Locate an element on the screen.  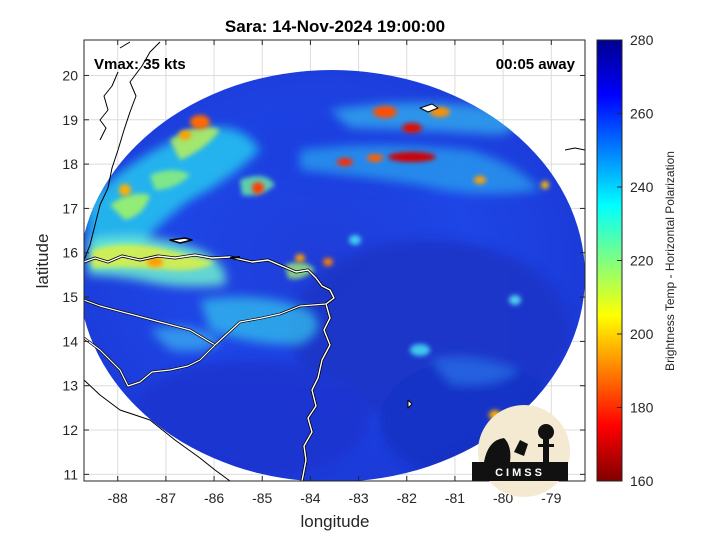
y-tick-label: 17 is located at coordinates (70, 208).